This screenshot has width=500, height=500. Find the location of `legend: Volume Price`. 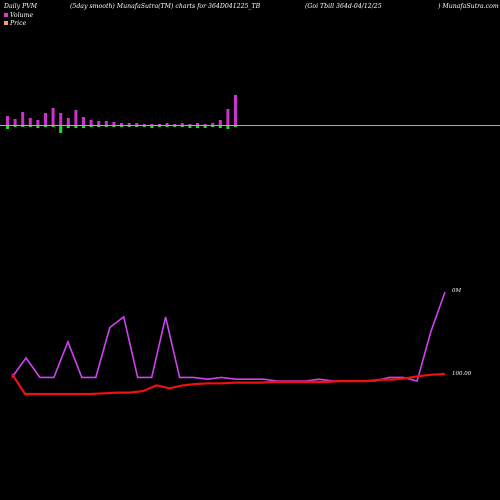

legend: Volume Price is located at coordinates (18, 19).